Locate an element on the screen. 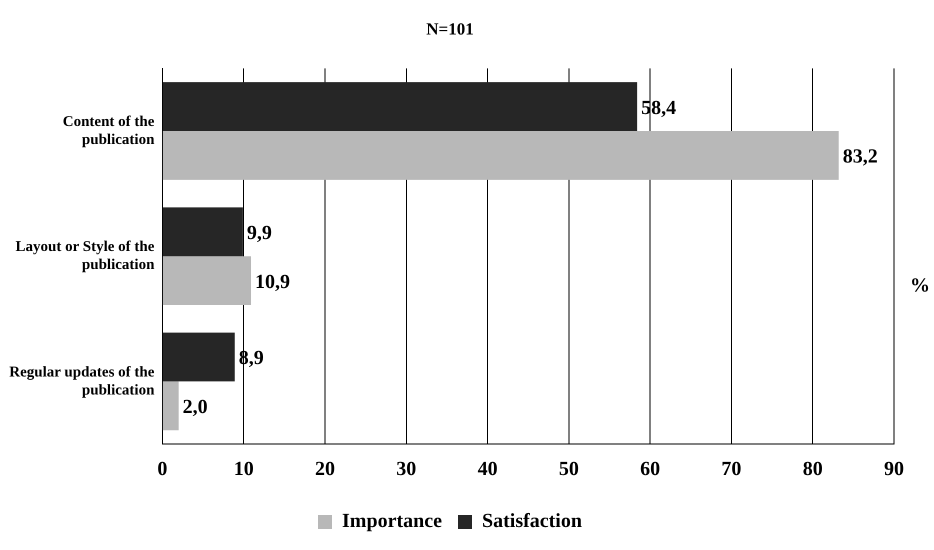 The image size is (934, 550). x-tick-label: 0 is located at coordinates (162, 469).